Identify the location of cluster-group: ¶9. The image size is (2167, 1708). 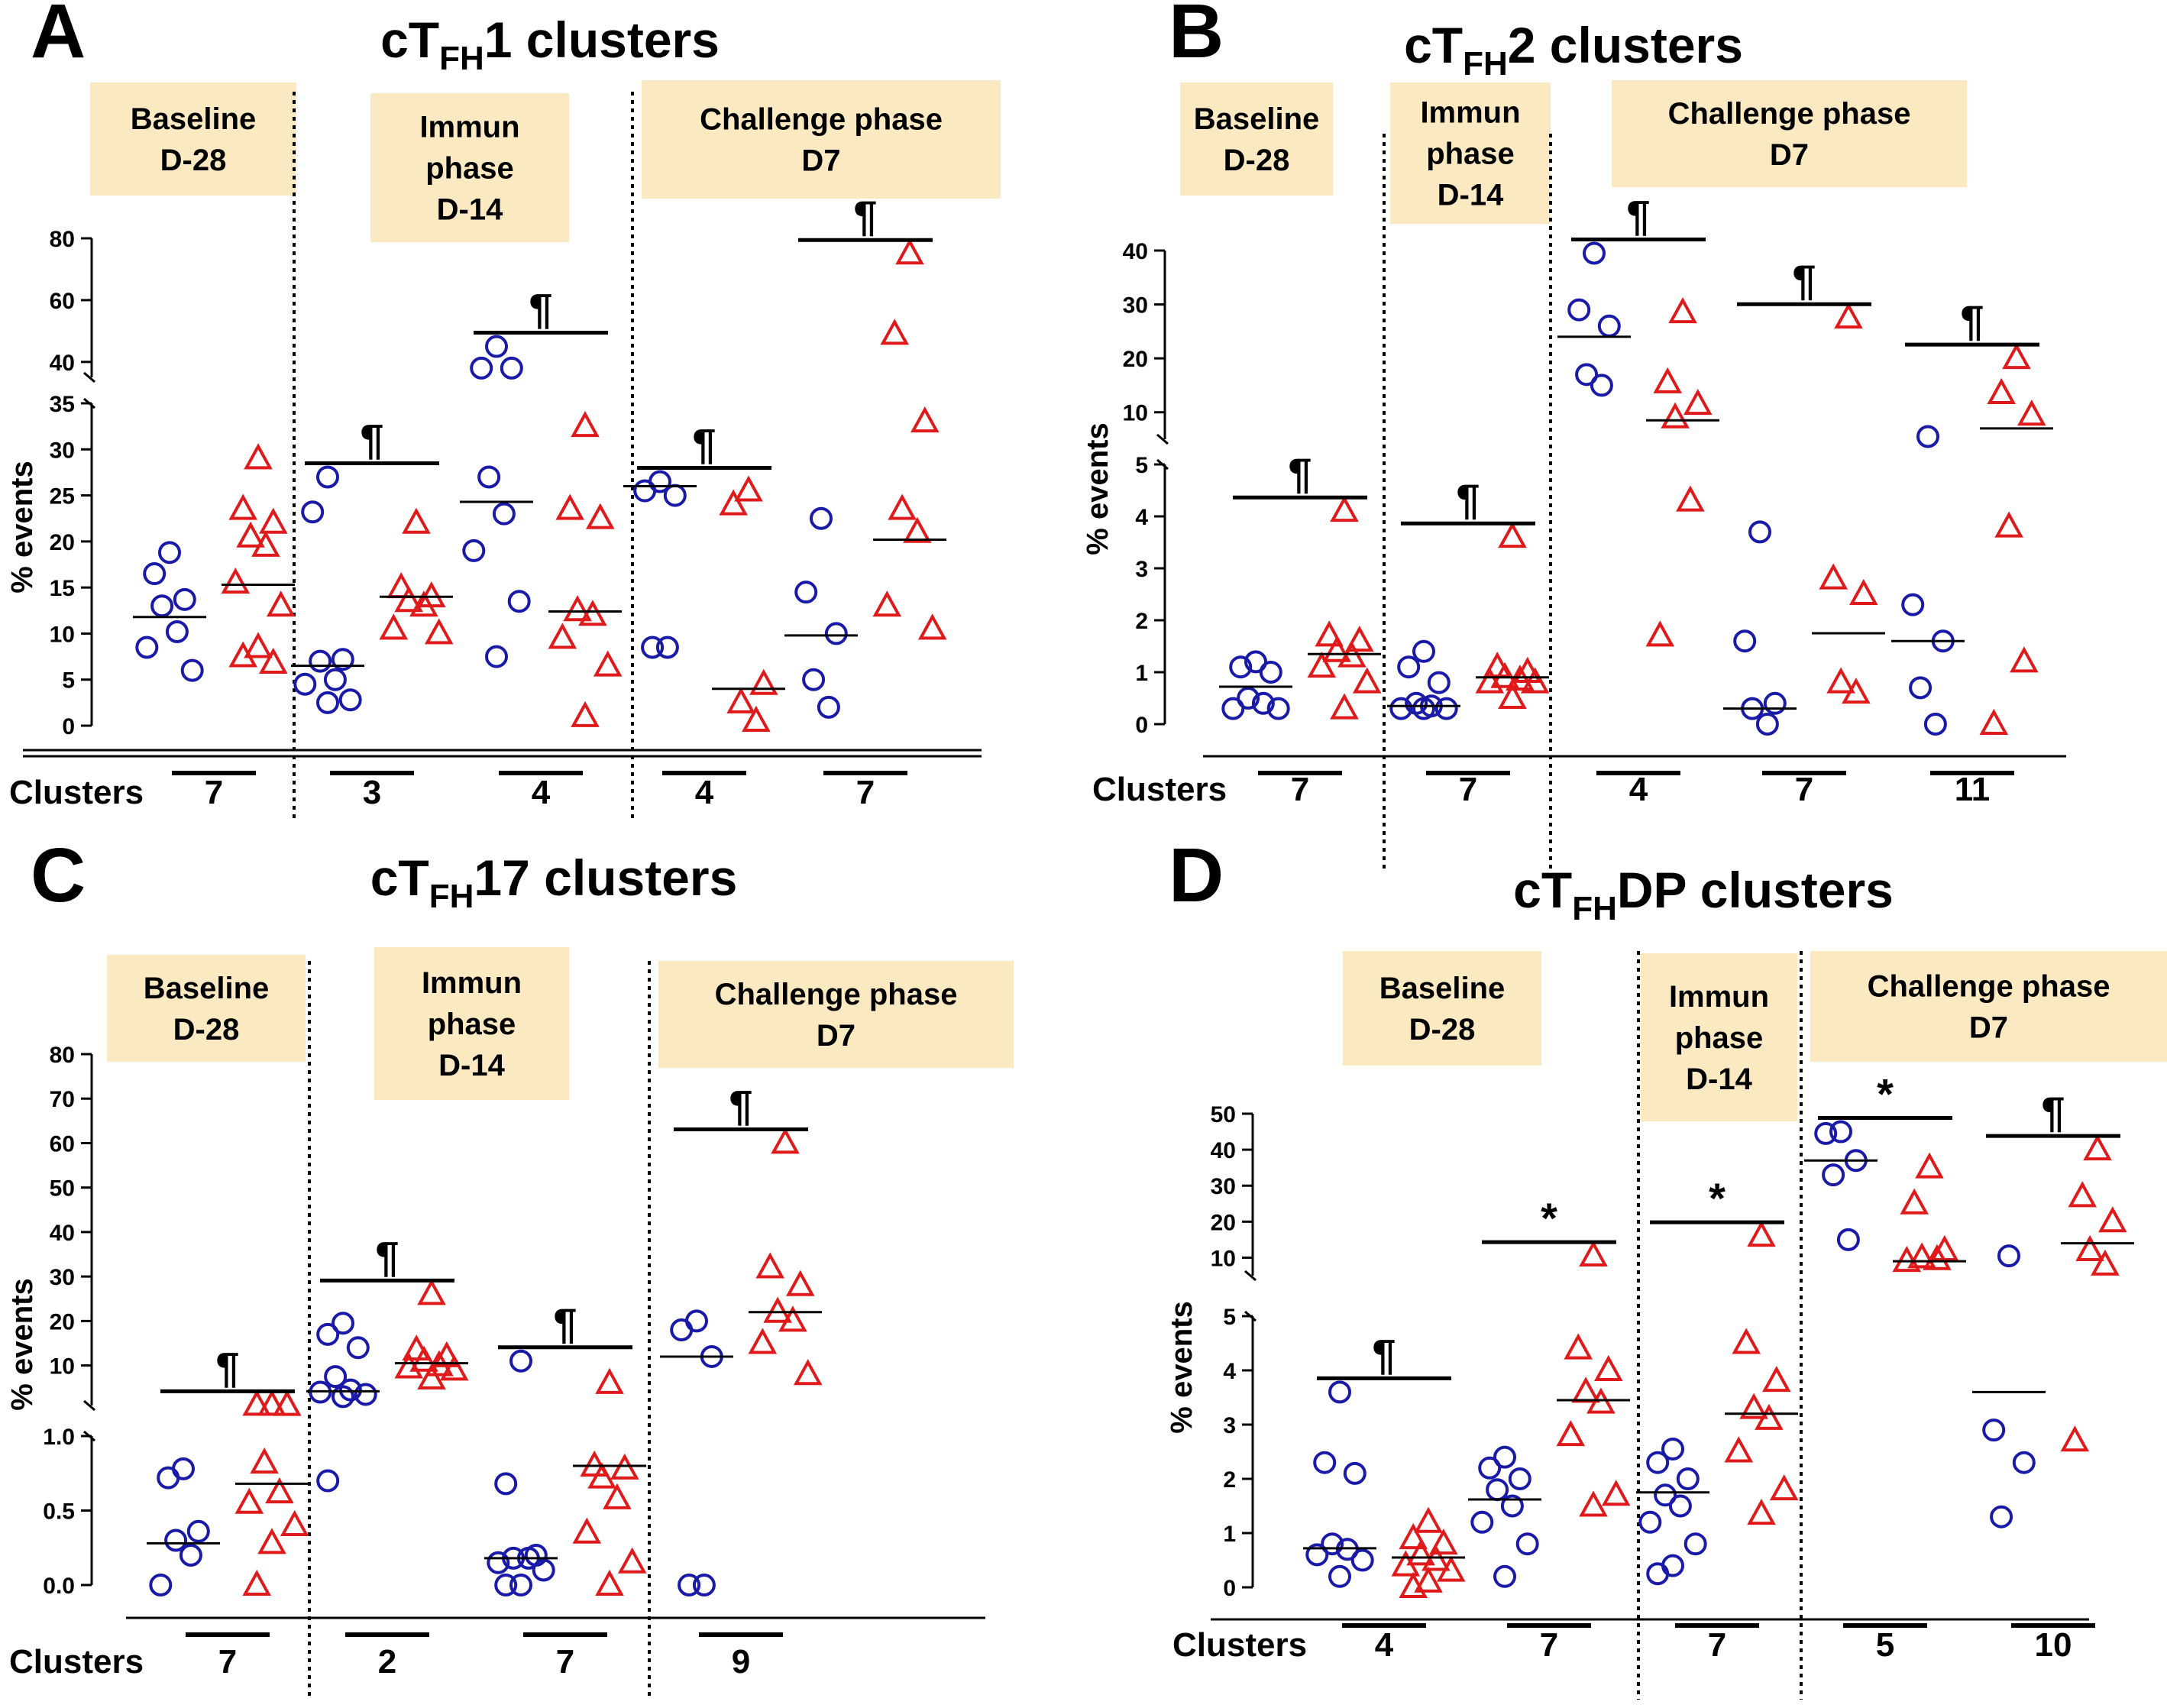
(741, 1381).